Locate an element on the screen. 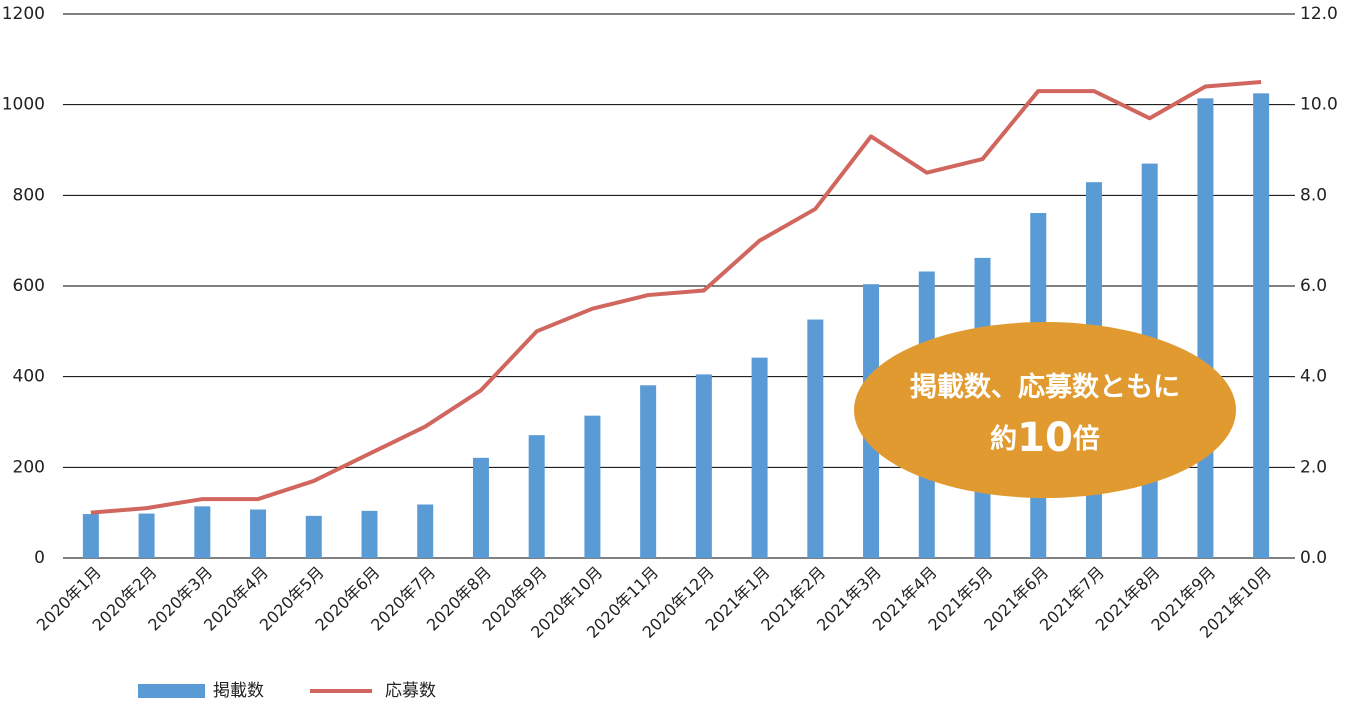  legend-swatch is located at coordinates (171, 691).